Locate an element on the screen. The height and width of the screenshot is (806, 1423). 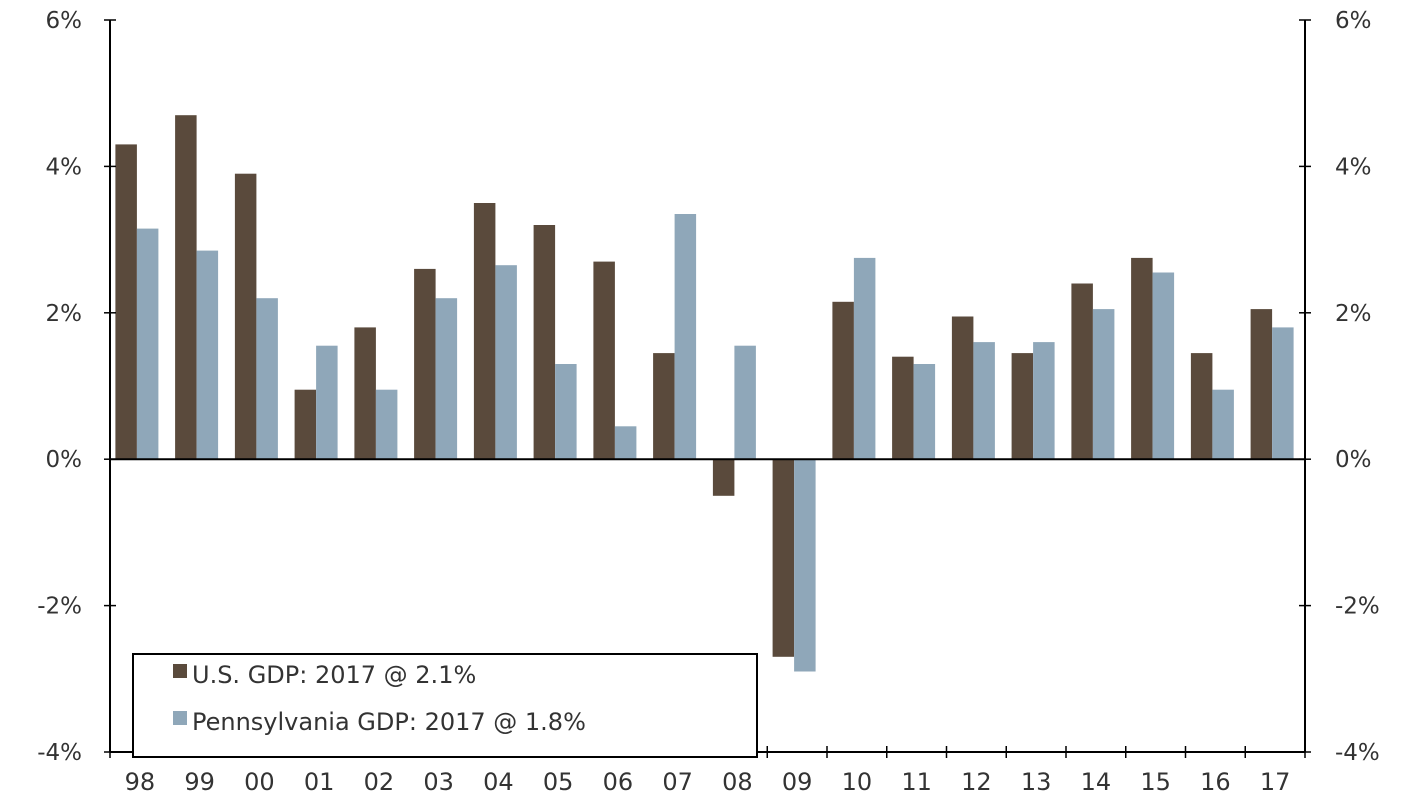
legend-label-pa: Pennsylvania GDP: 2017 @ 1.8% is located at coordinates (389, 722).